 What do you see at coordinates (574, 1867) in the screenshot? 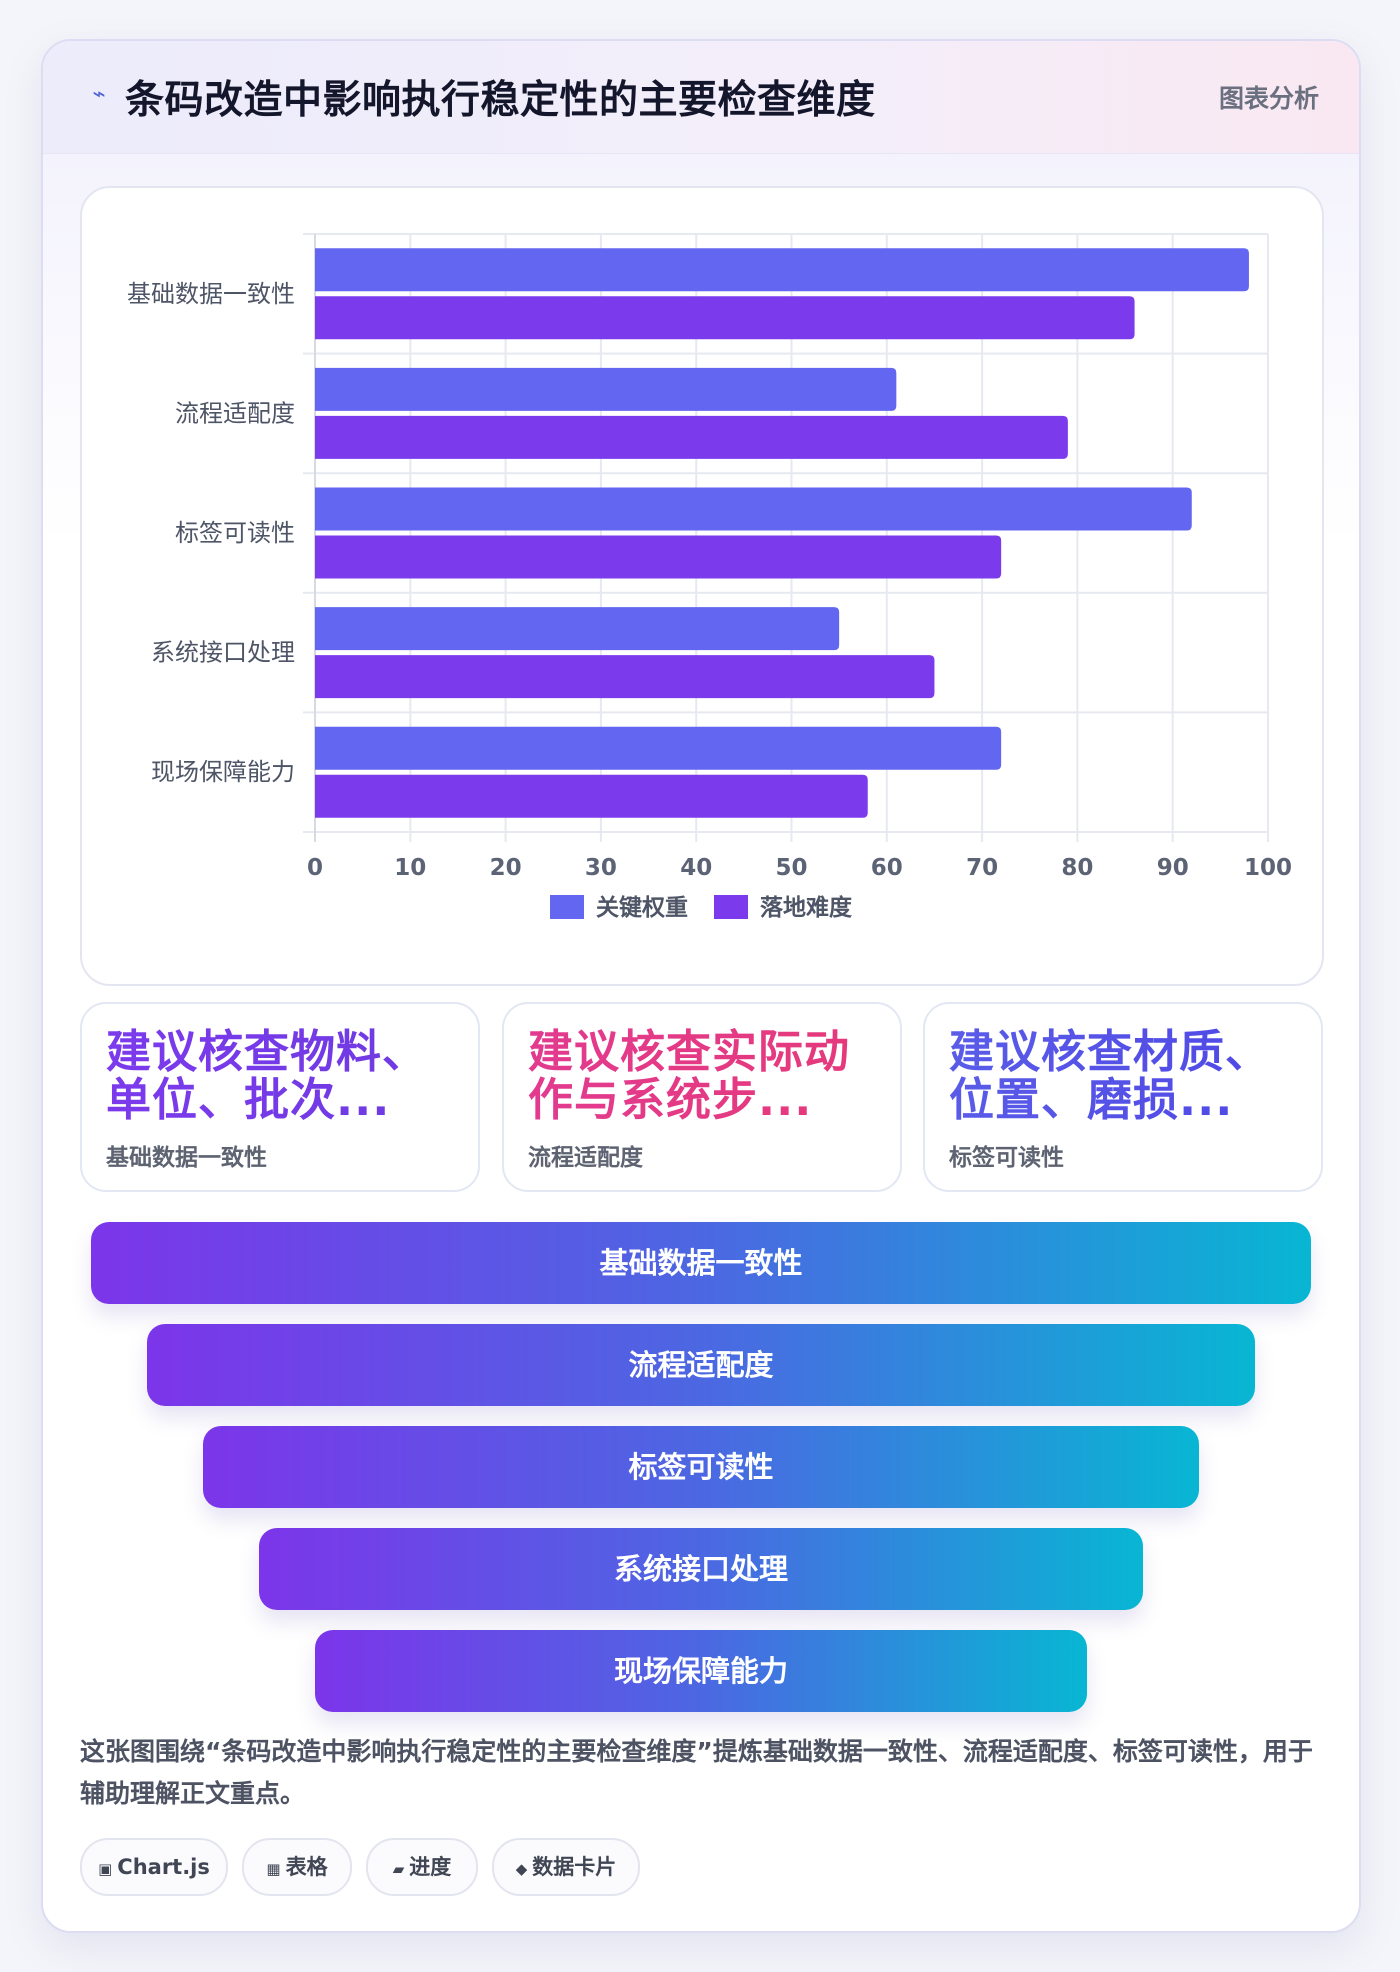
I see `chip-label: 数据卡片` at bounding box center [574, 1867].